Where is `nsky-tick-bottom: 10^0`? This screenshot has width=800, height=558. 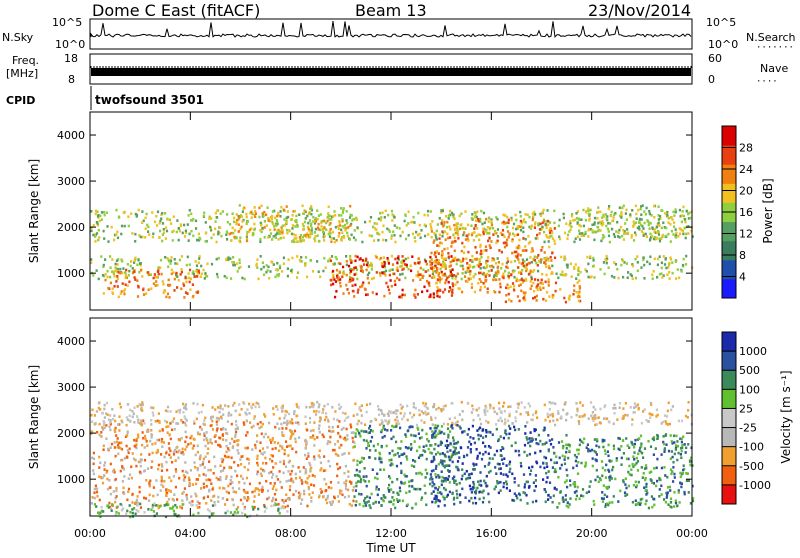 nsky-tick-bottom: 10^0 is located at coordinates (70, 44).